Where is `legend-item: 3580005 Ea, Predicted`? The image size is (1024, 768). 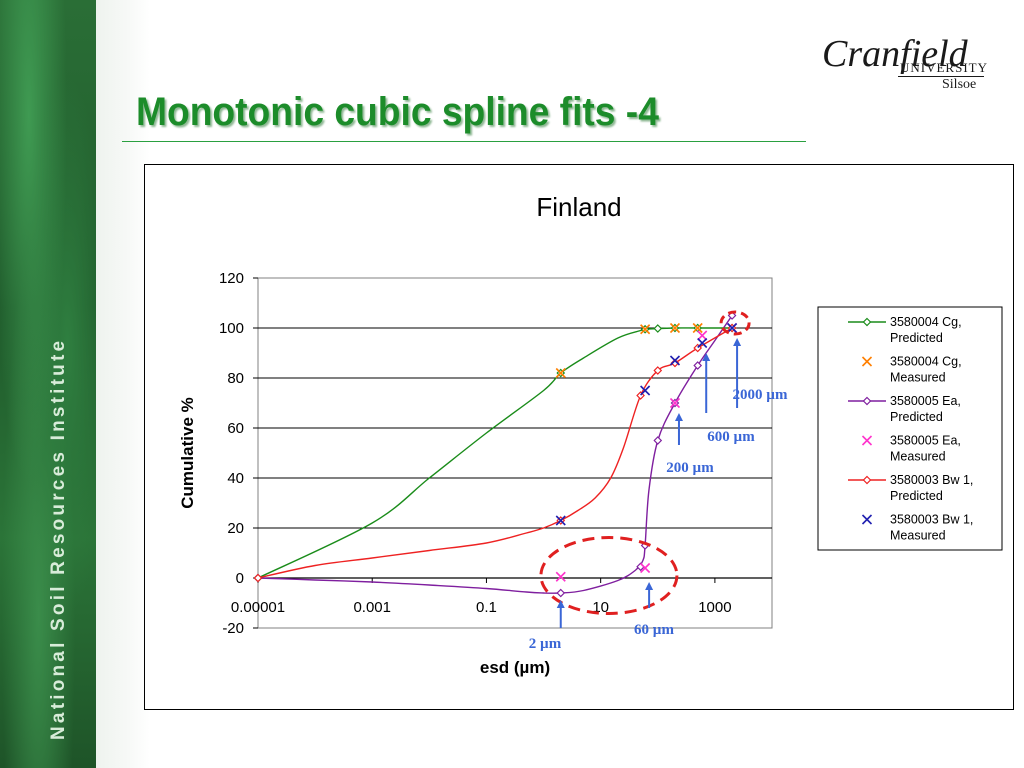
legend-item: 3580005 Ea, Predicted is located at coordinates (904, 409).